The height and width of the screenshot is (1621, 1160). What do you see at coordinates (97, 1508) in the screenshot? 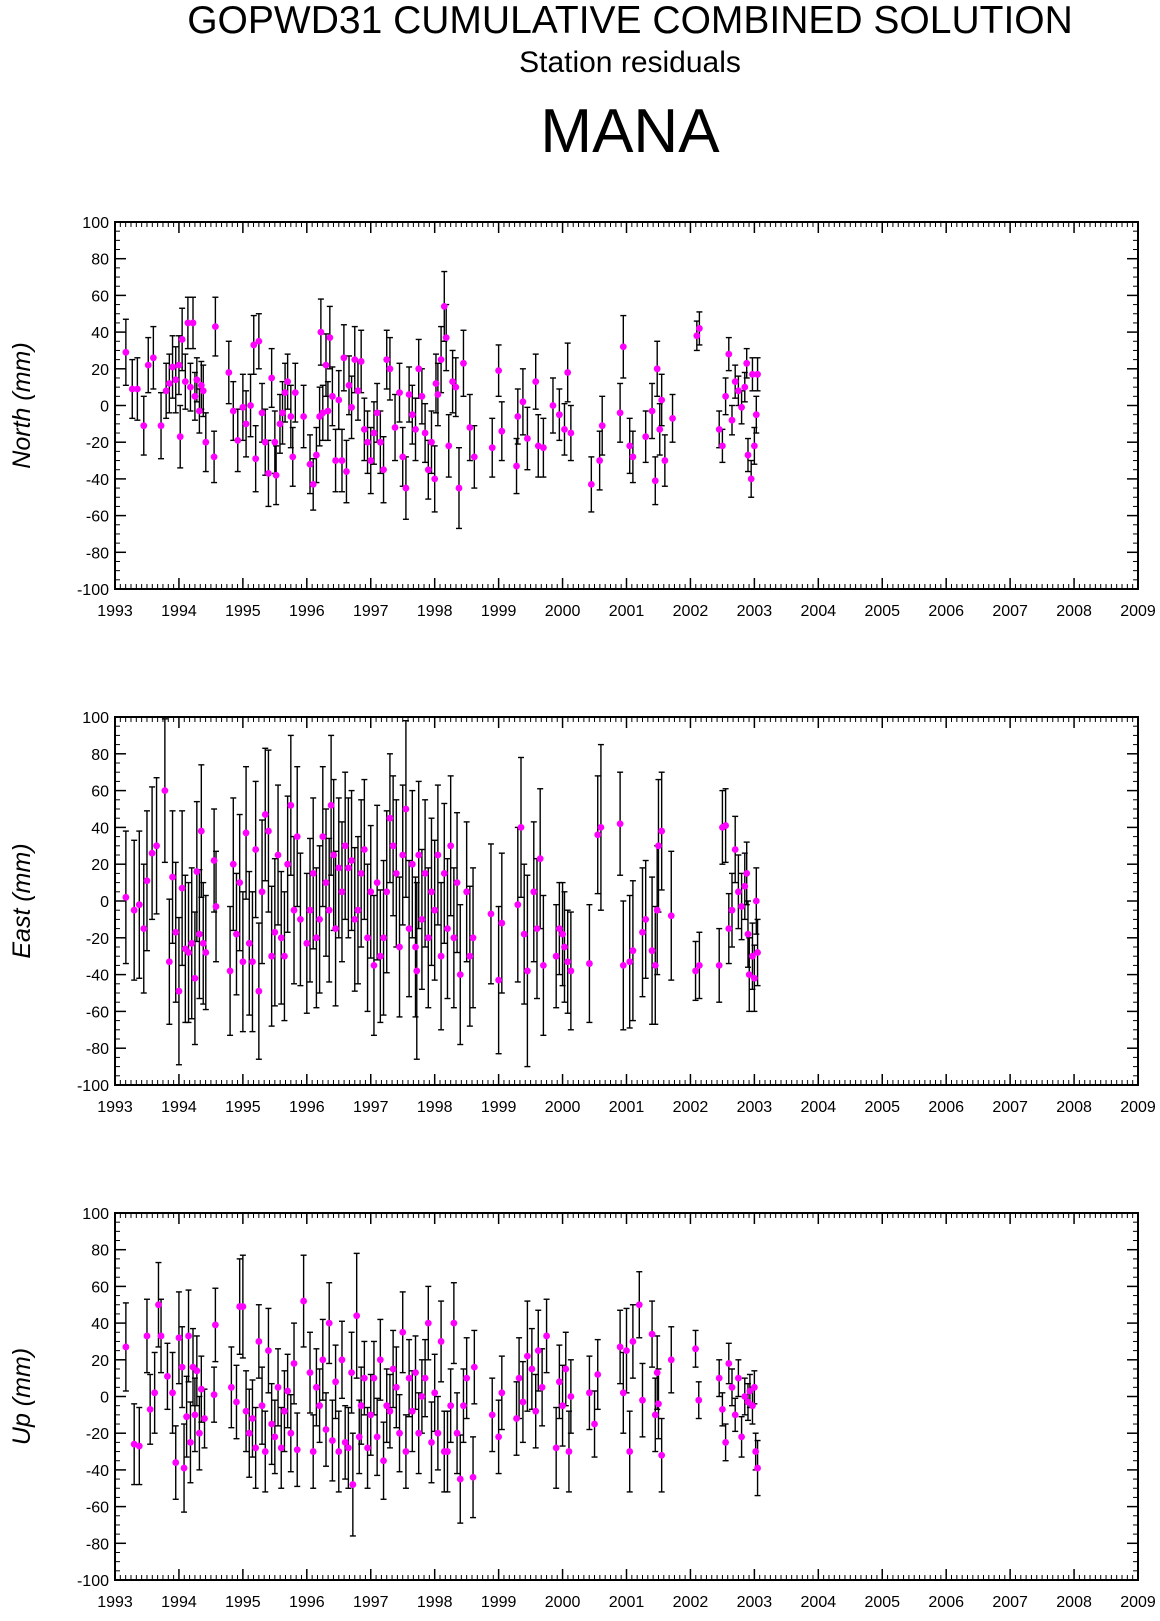
I see `y-tick-label: -60` at bounding box center [97, 1508].